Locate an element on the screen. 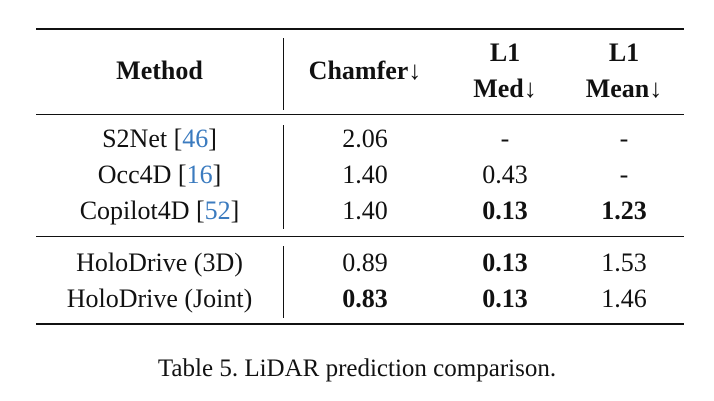 The height and width of the screenshot is (401, 714). row-occ4d-chamfer: 1.40 is located at coordinates (365, 174).